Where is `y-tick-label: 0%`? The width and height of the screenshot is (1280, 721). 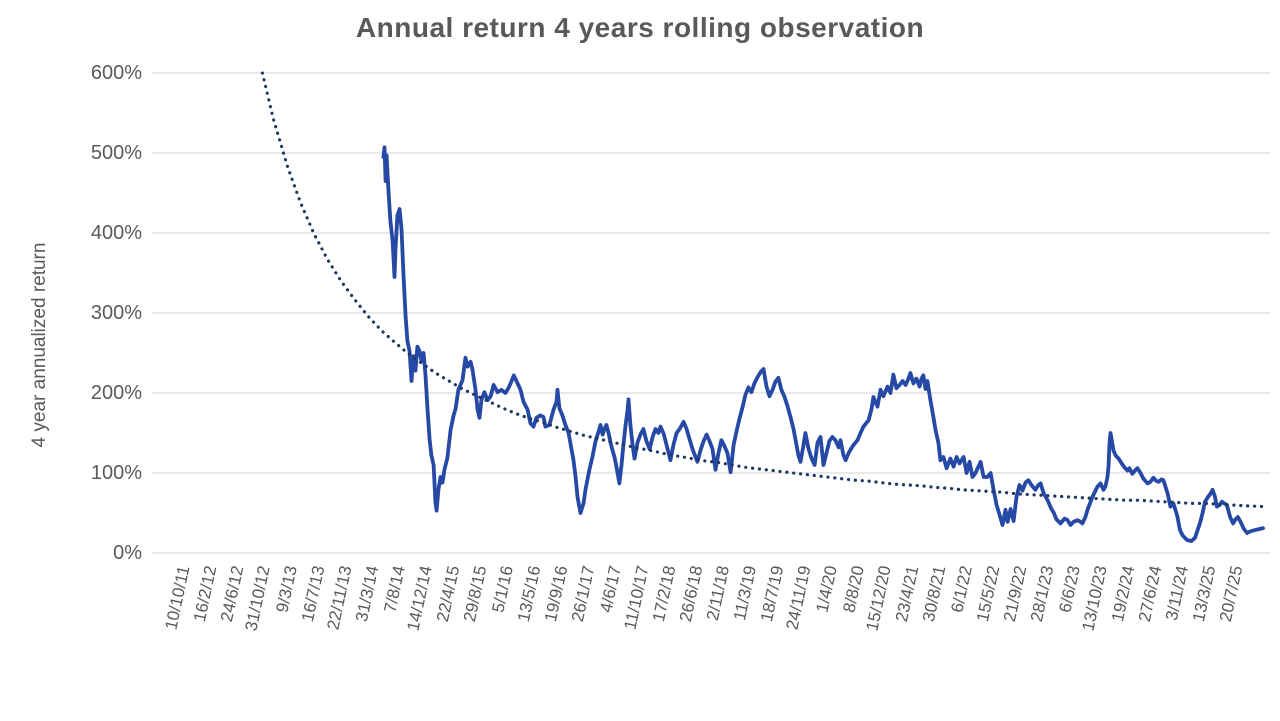
y-tick-label: 0% is located at coordinates (127, 553).